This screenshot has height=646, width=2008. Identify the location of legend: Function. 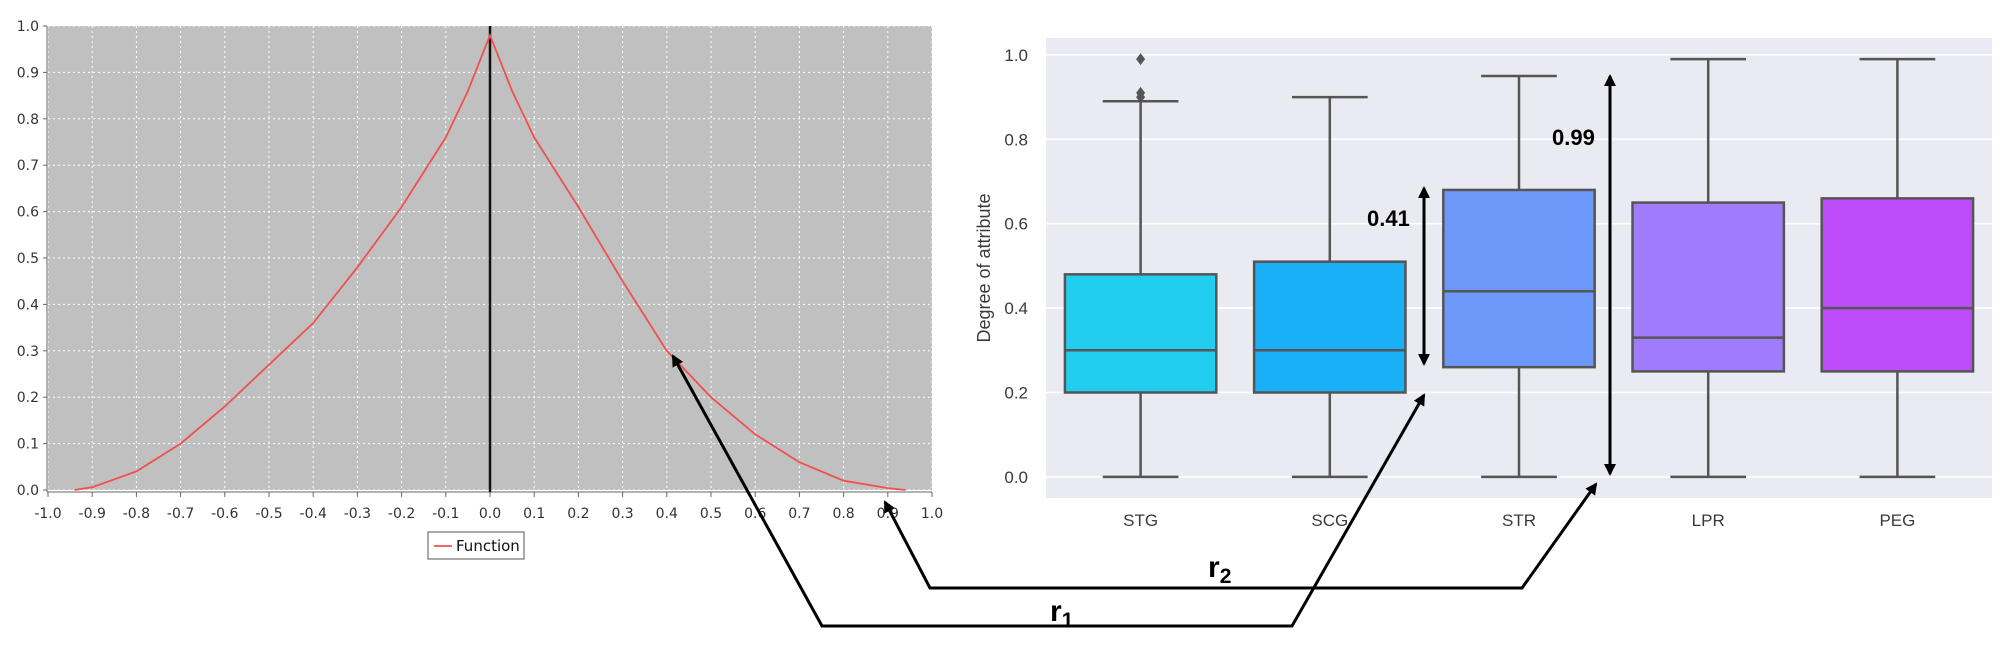
(476, 545).